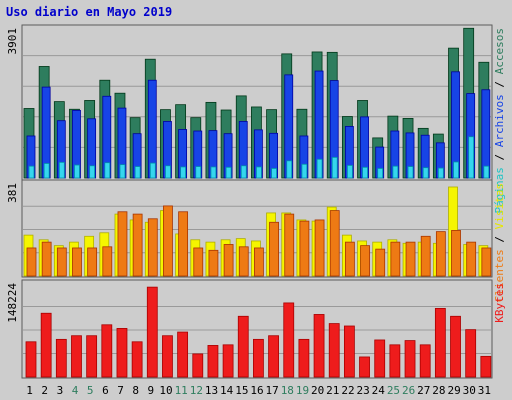 The width and height of the screenshot is (512, 400). Describe the element at coordinates (408, 390) in the screenshot. I see `x-tick-label: 26` at that location.